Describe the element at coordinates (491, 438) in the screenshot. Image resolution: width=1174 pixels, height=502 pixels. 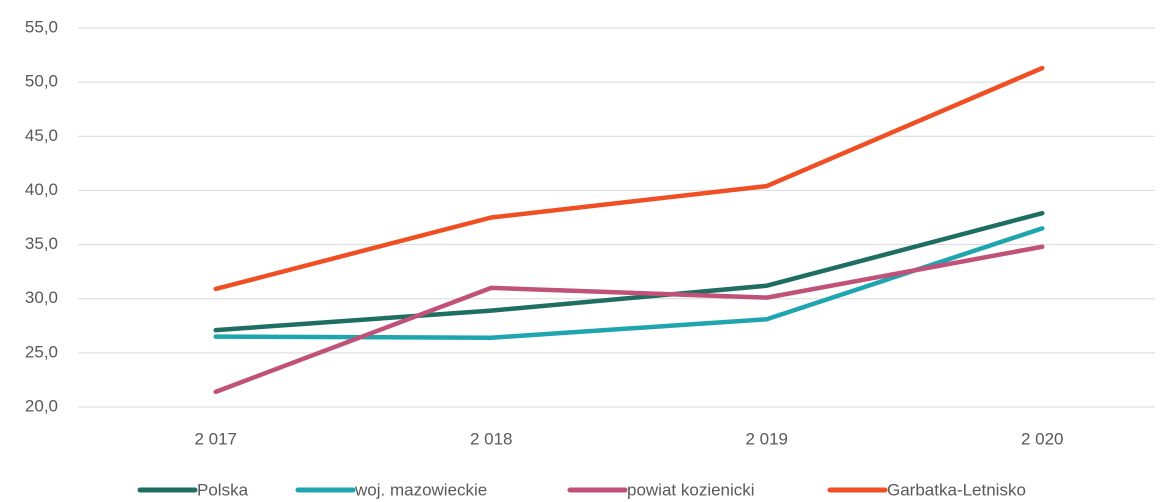
I see `x-tick-label: 2 018` at that location.